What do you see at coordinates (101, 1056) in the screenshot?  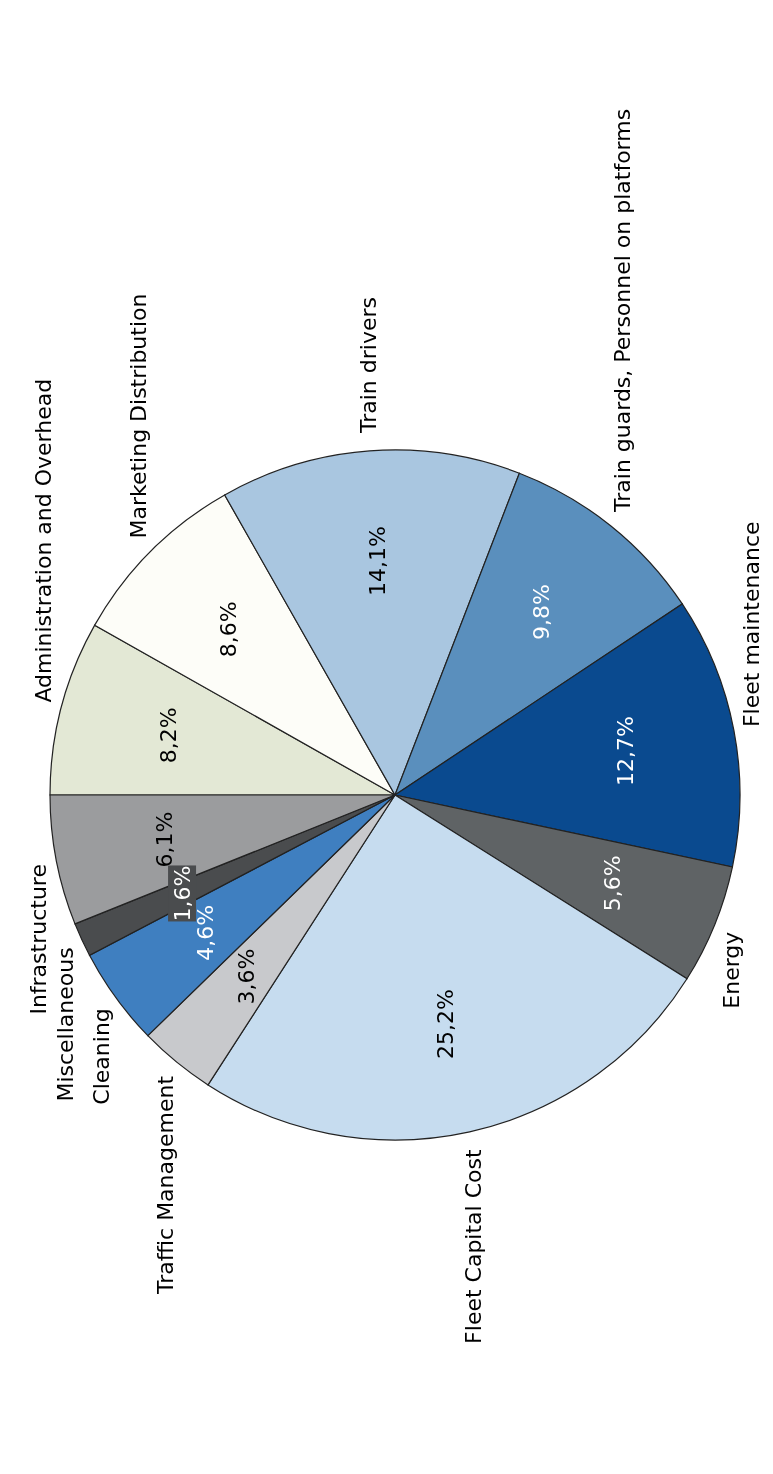 I see `slice-label: Cleaning` at bounding box center [101, 1056].